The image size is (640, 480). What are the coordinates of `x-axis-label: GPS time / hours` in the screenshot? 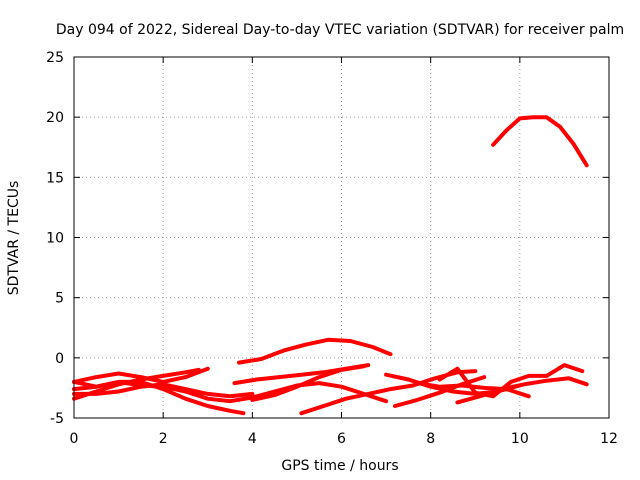 It's located at (339, 466).